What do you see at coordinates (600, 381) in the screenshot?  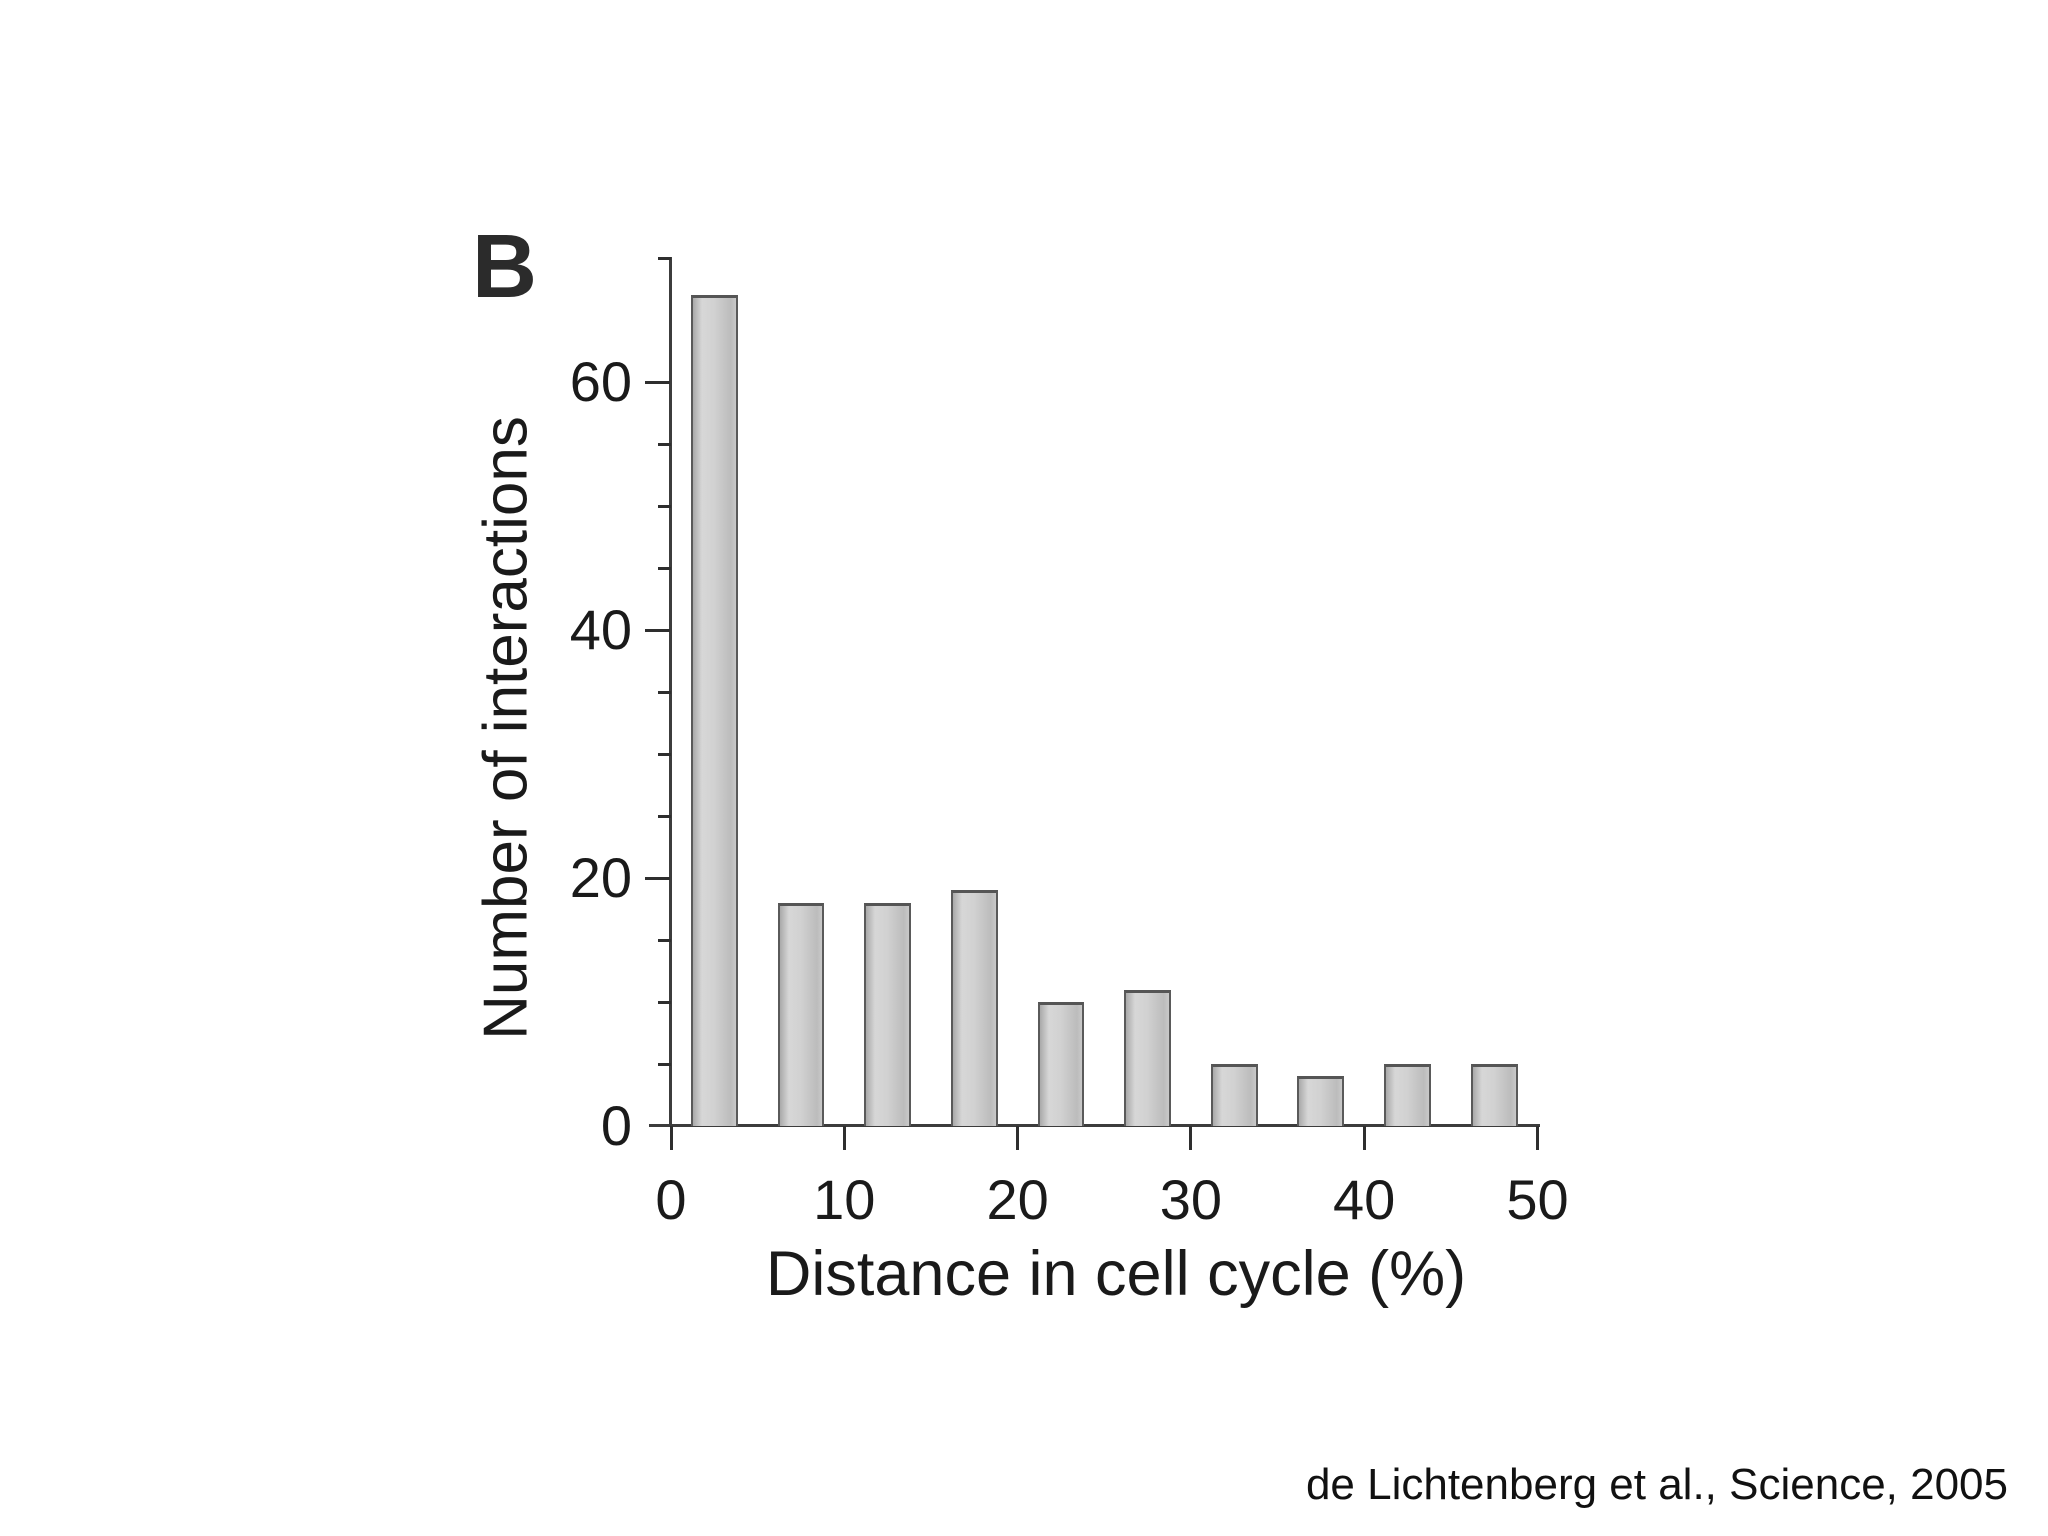 I see `y-axis-tick-label: 60` at bounding box center [600, 381].